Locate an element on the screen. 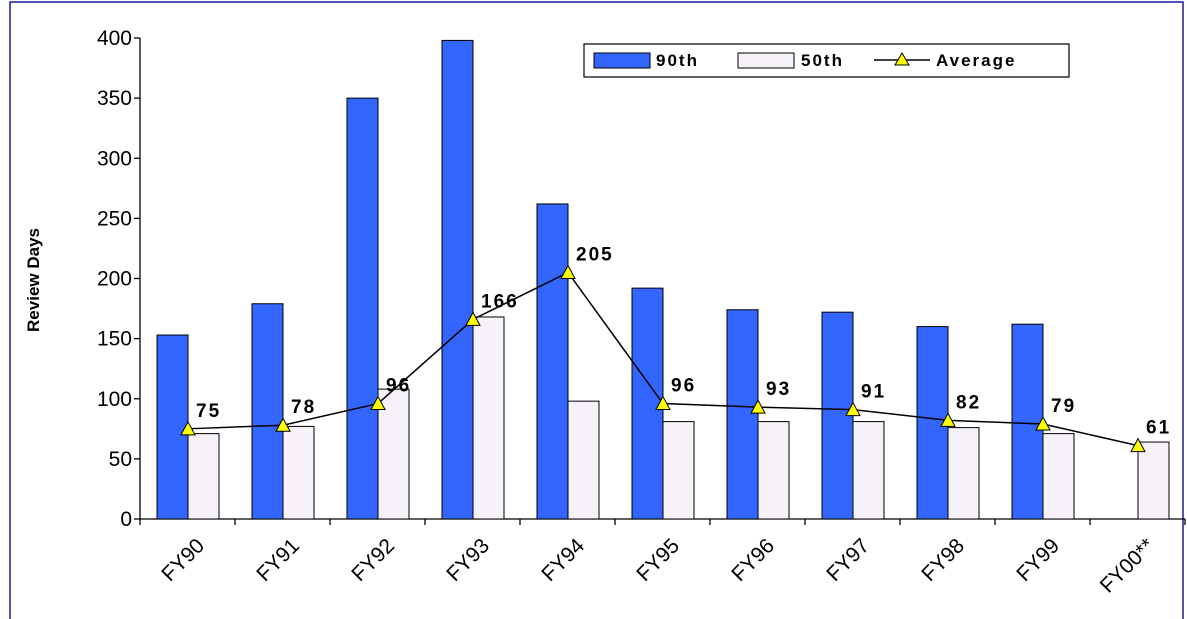  y-tick-label: 100 is located at coordinates (114, 399).